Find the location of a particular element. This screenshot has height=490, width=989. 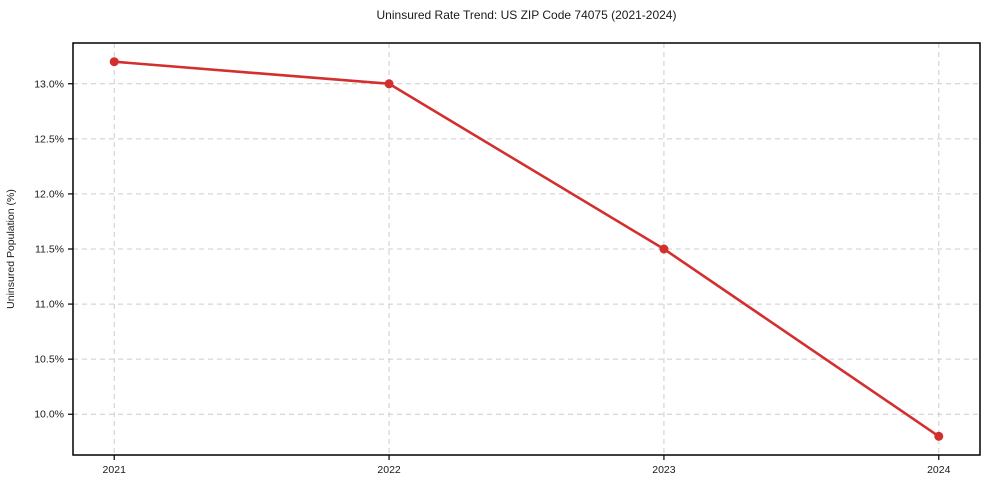

y-axis-tick-label: 12.5% is located at coordinates (49, 139).